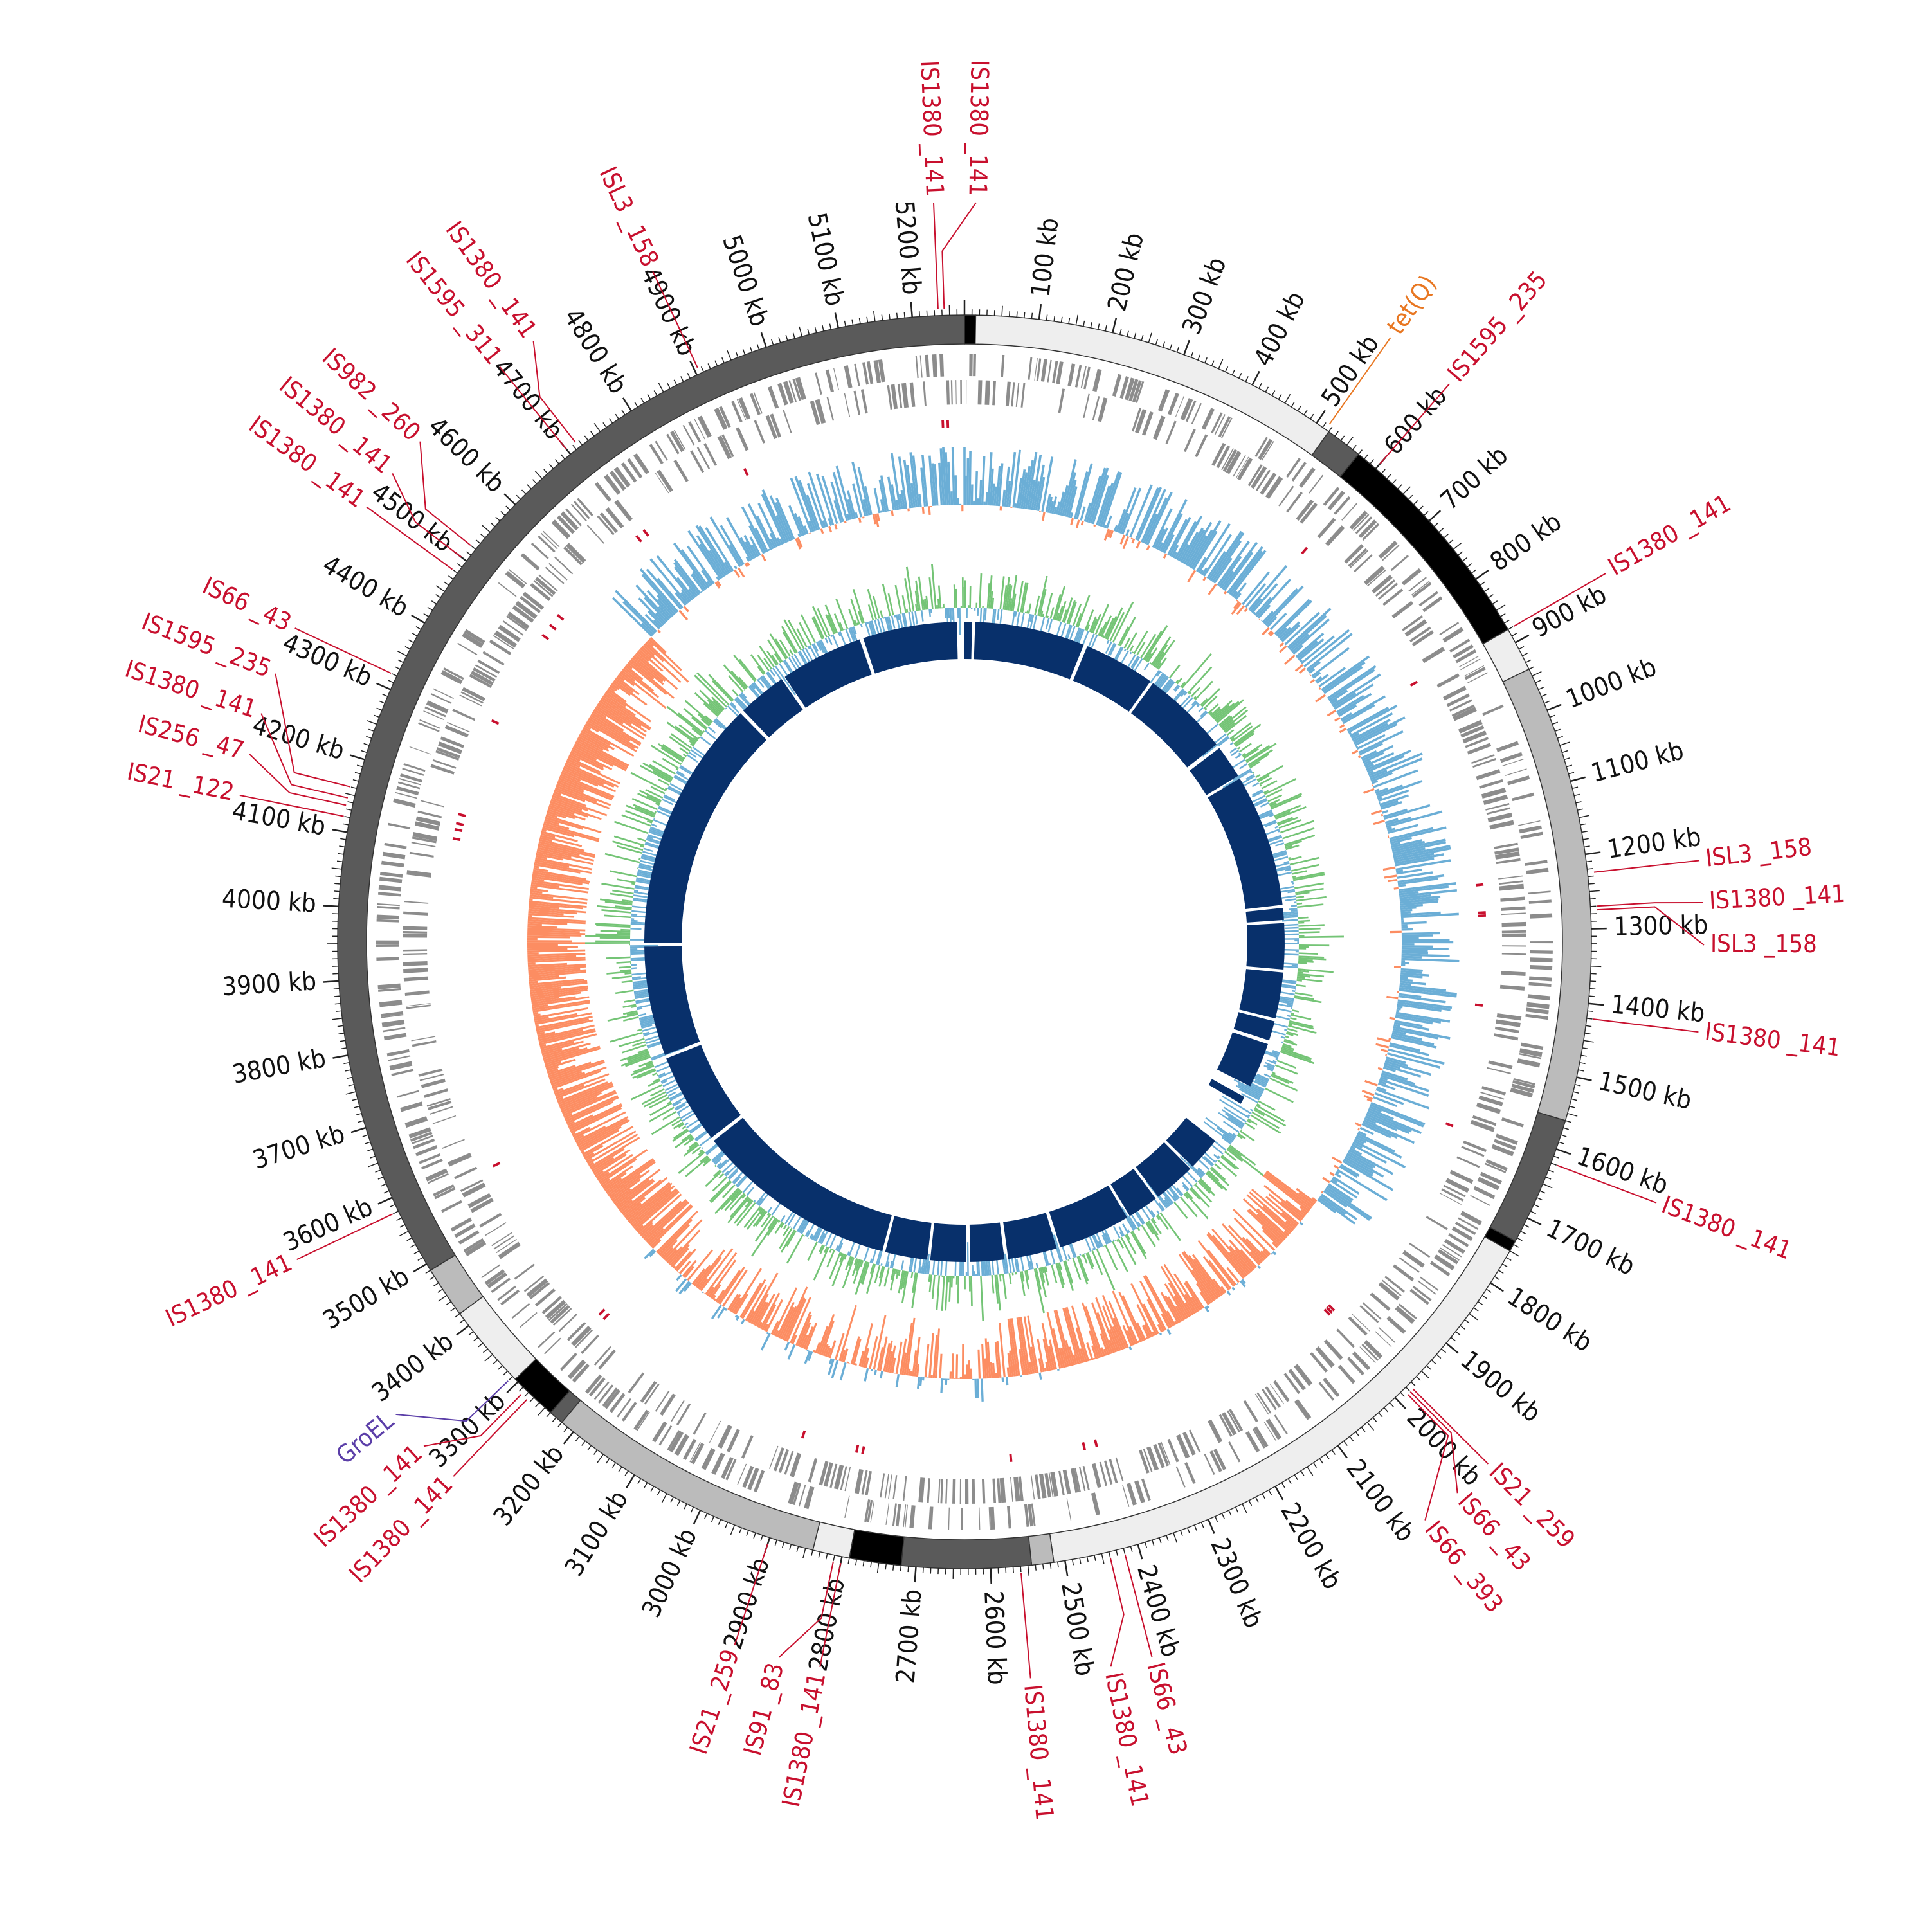 Image resolution: width=1929 pixels, height=1932 pixels. I want to click on tick-label: 4500 kb, so click(411, 518).